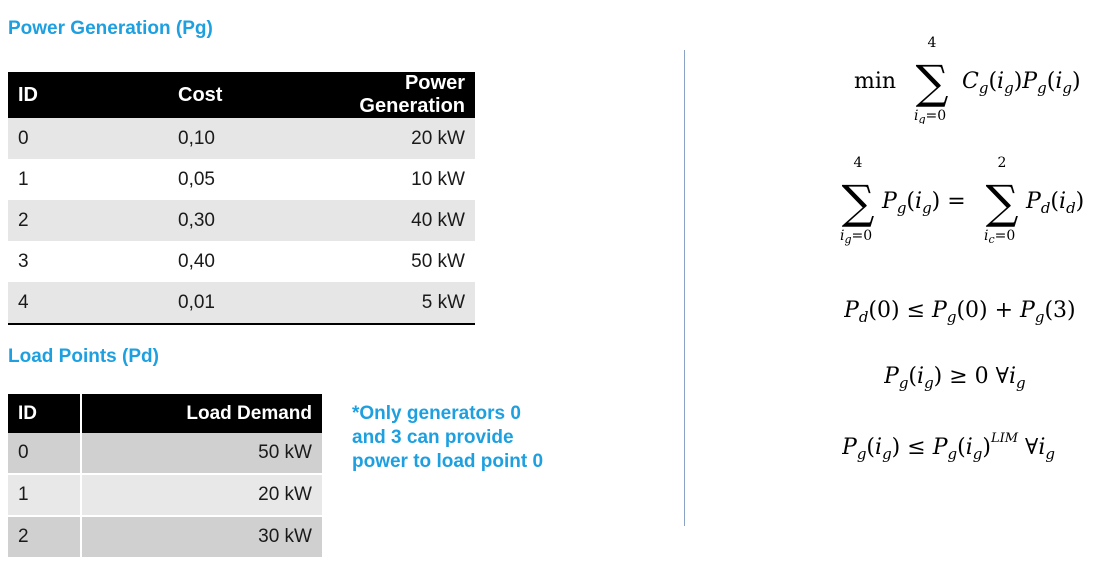 This screenshot has height=561, width=1114. Describe the element at coordinates (386, 138) in the screenshot. I see `cell-power: 20 kW` at that location.